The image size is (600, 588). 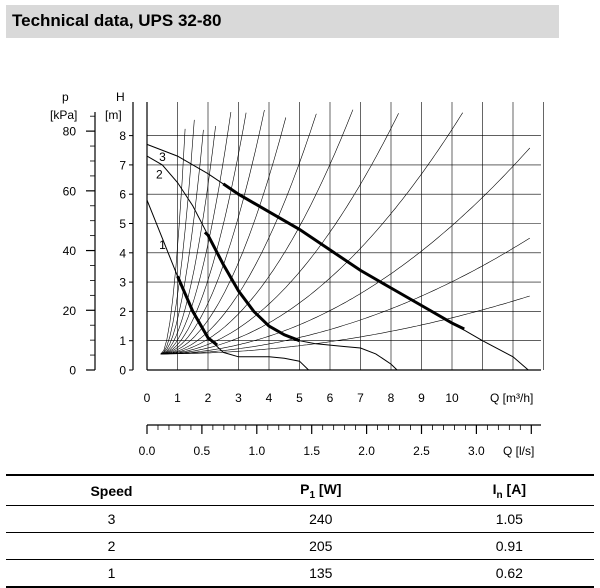 What do you see at coordinates (311, 451) in the screenshot?
I see `qls-axis-tick-label: 1.5` at bounding box center [311, 451].